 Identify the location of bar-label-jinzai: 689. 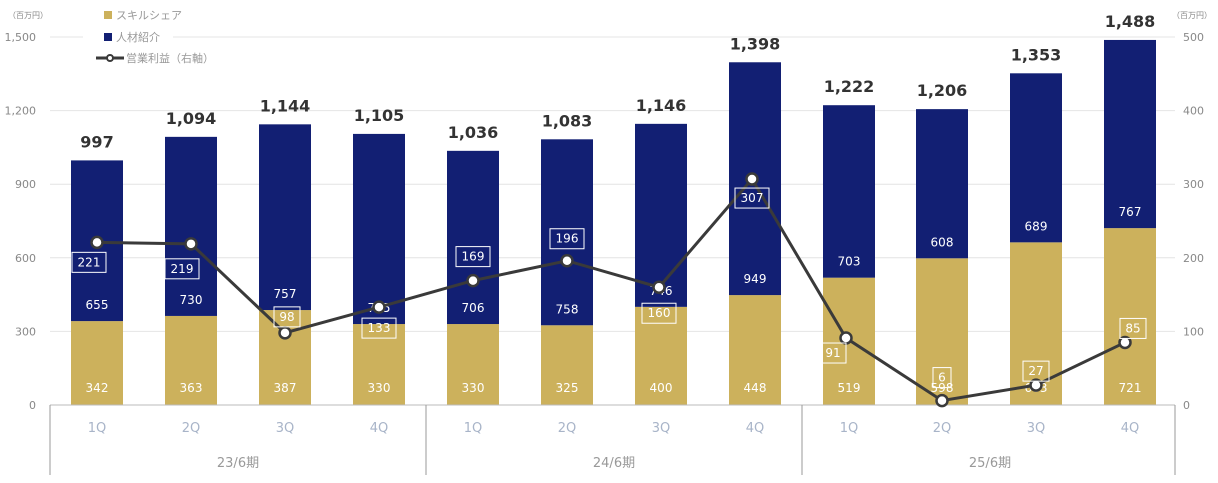
(1036, 226).